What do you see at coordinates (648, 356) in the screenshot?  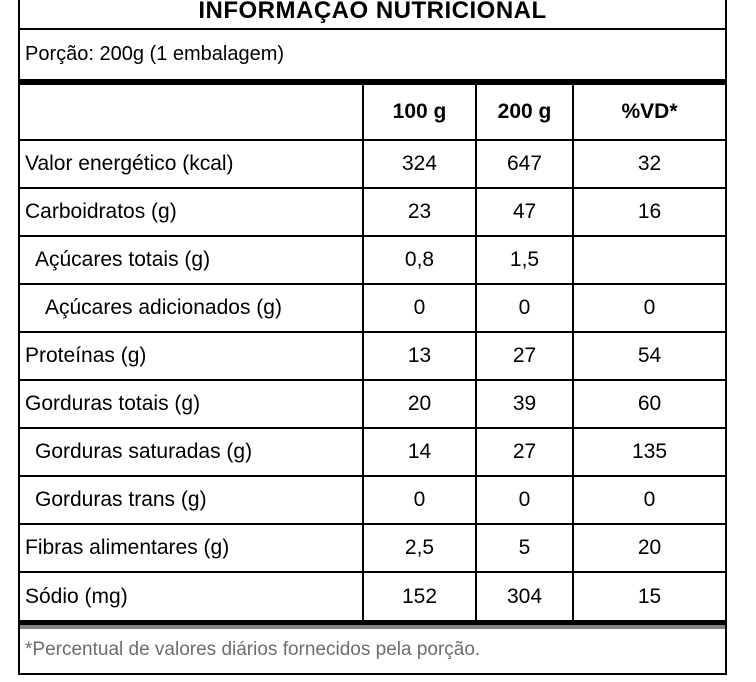 I see `value-percent-vd: 54` at bounding box center [648, 356].